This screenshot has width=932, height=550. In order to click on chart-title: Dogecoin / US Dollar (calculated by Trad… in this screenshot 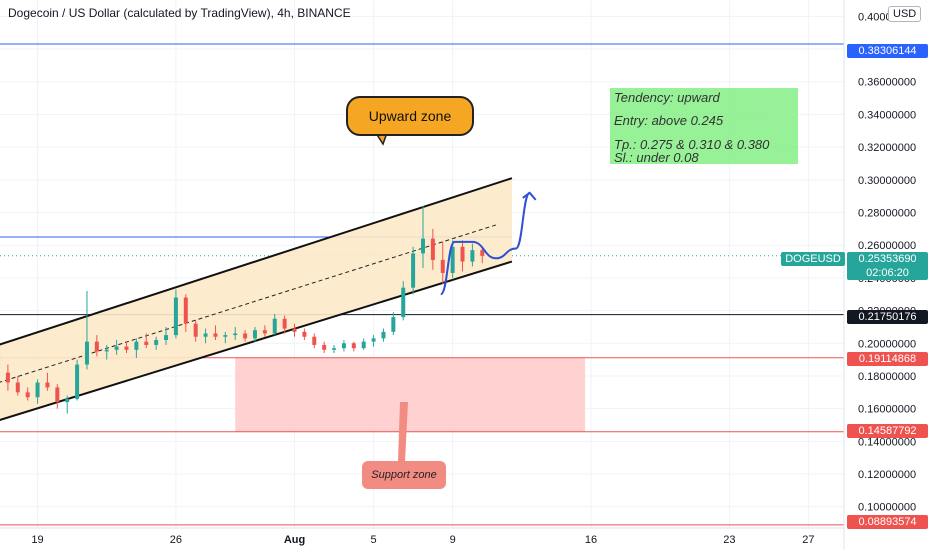, I will do `click(179, 13)`.